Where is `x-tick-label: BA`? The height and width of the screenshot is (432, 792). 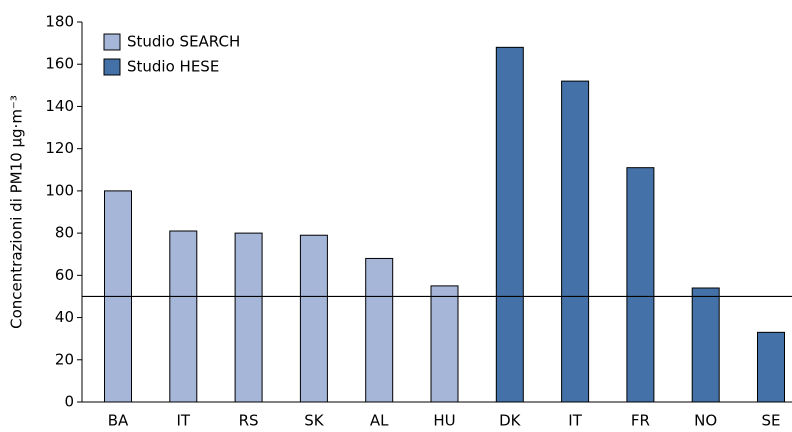 x-tick-label: BA is located at coordinates (118, 421).